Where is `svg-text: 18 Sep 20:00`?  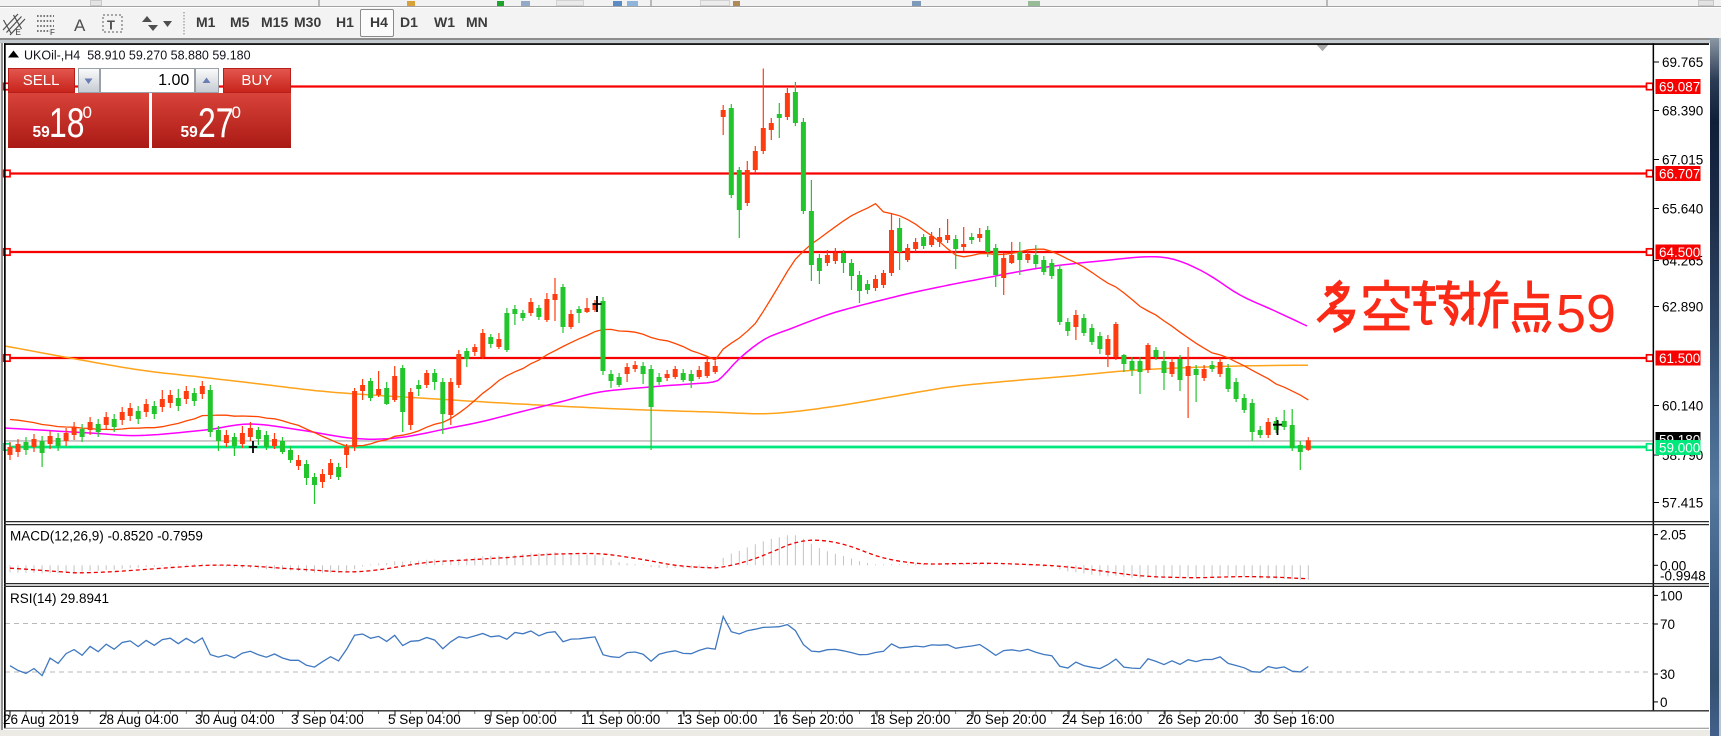 svg-text: 18 Sep 20:00 is located at coordinates (910, 719).